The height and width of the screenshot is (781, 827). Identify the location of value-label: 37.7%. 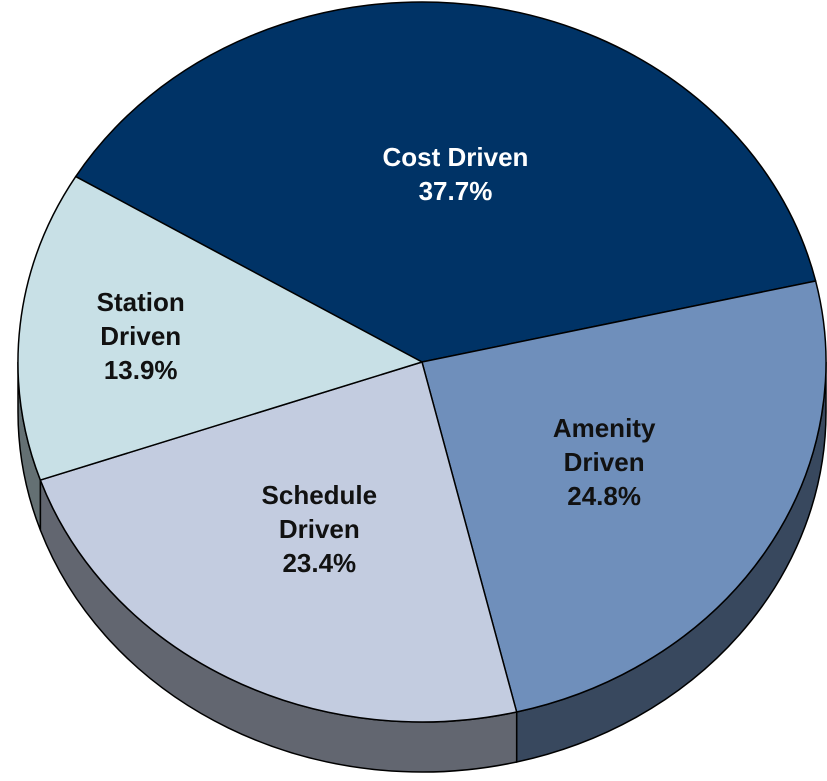
(455, 190).